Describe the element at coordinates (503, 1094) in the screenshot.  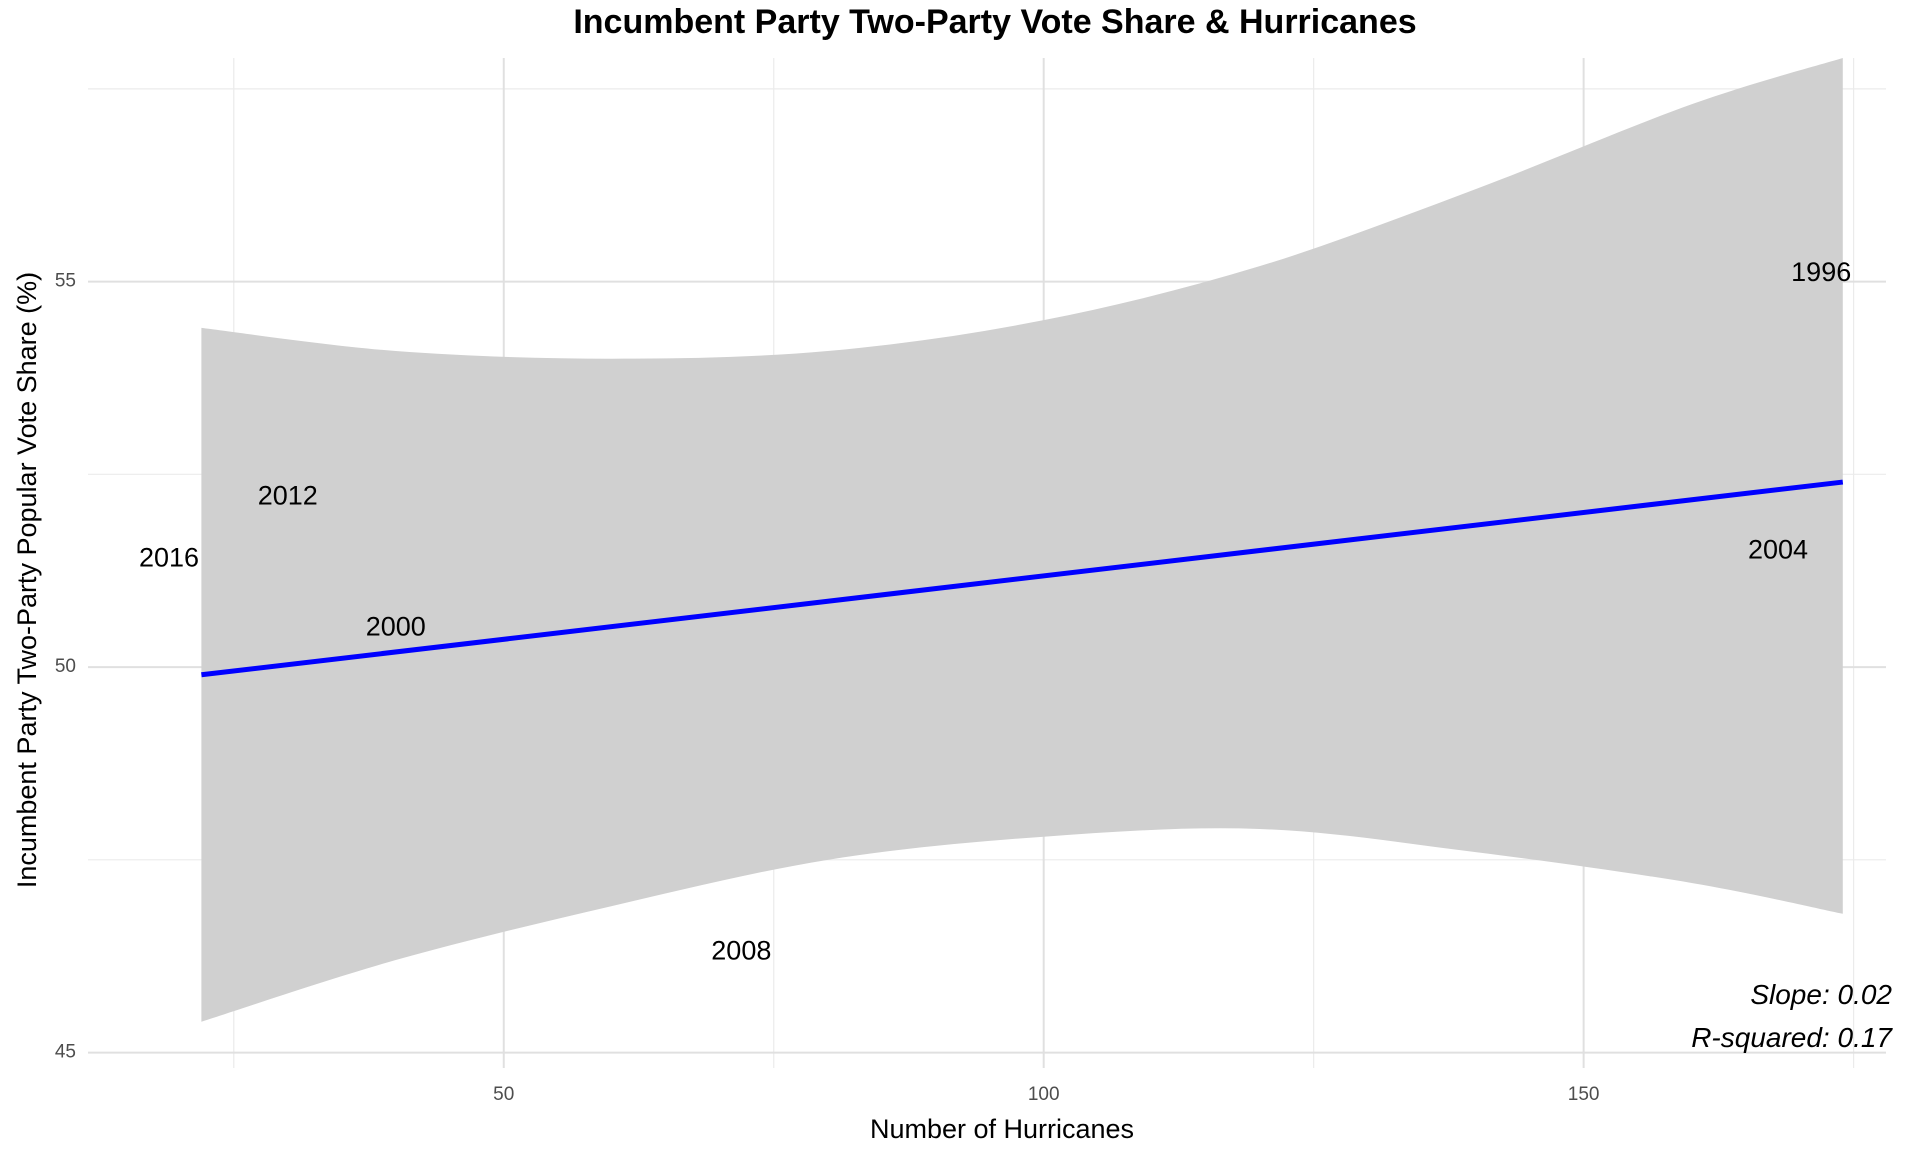
I see `x-tick-label: 50` at that location.